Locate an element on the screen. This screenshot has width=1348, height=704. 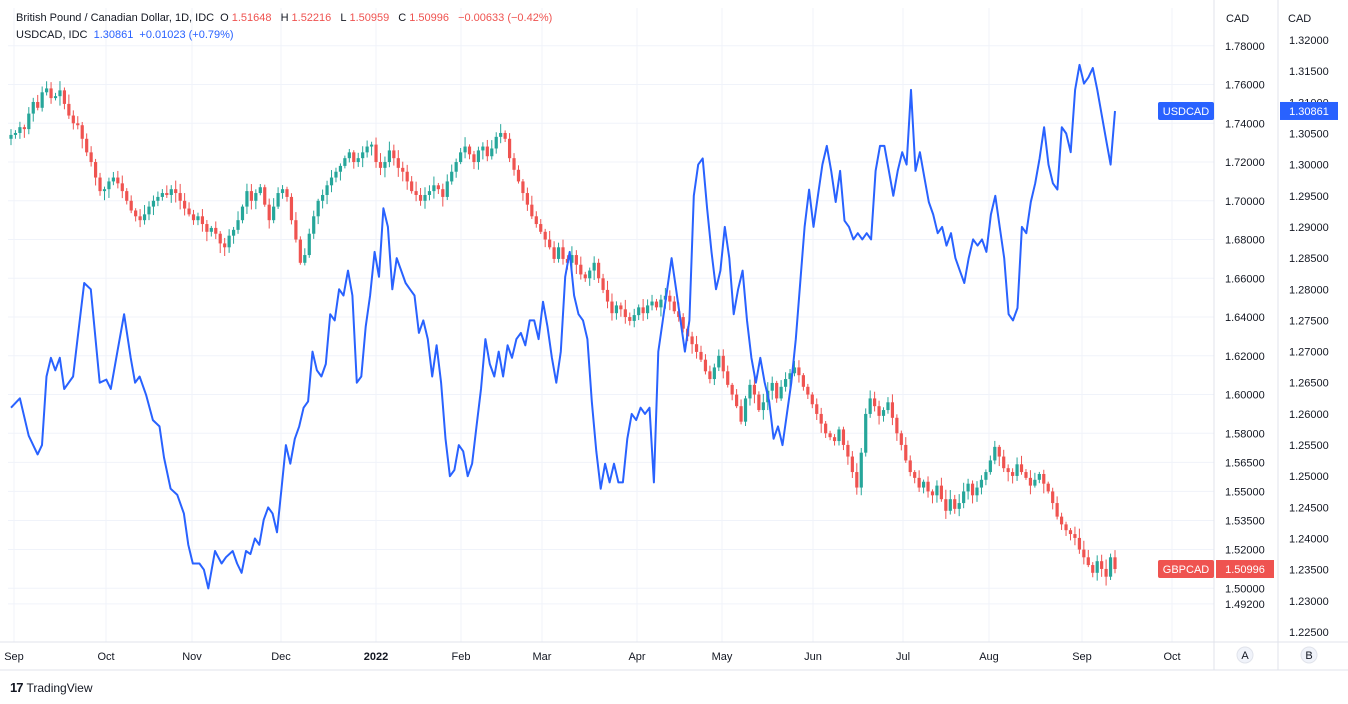
tradingview-footer: 17 TradingView is located at coordinates (51, 687).